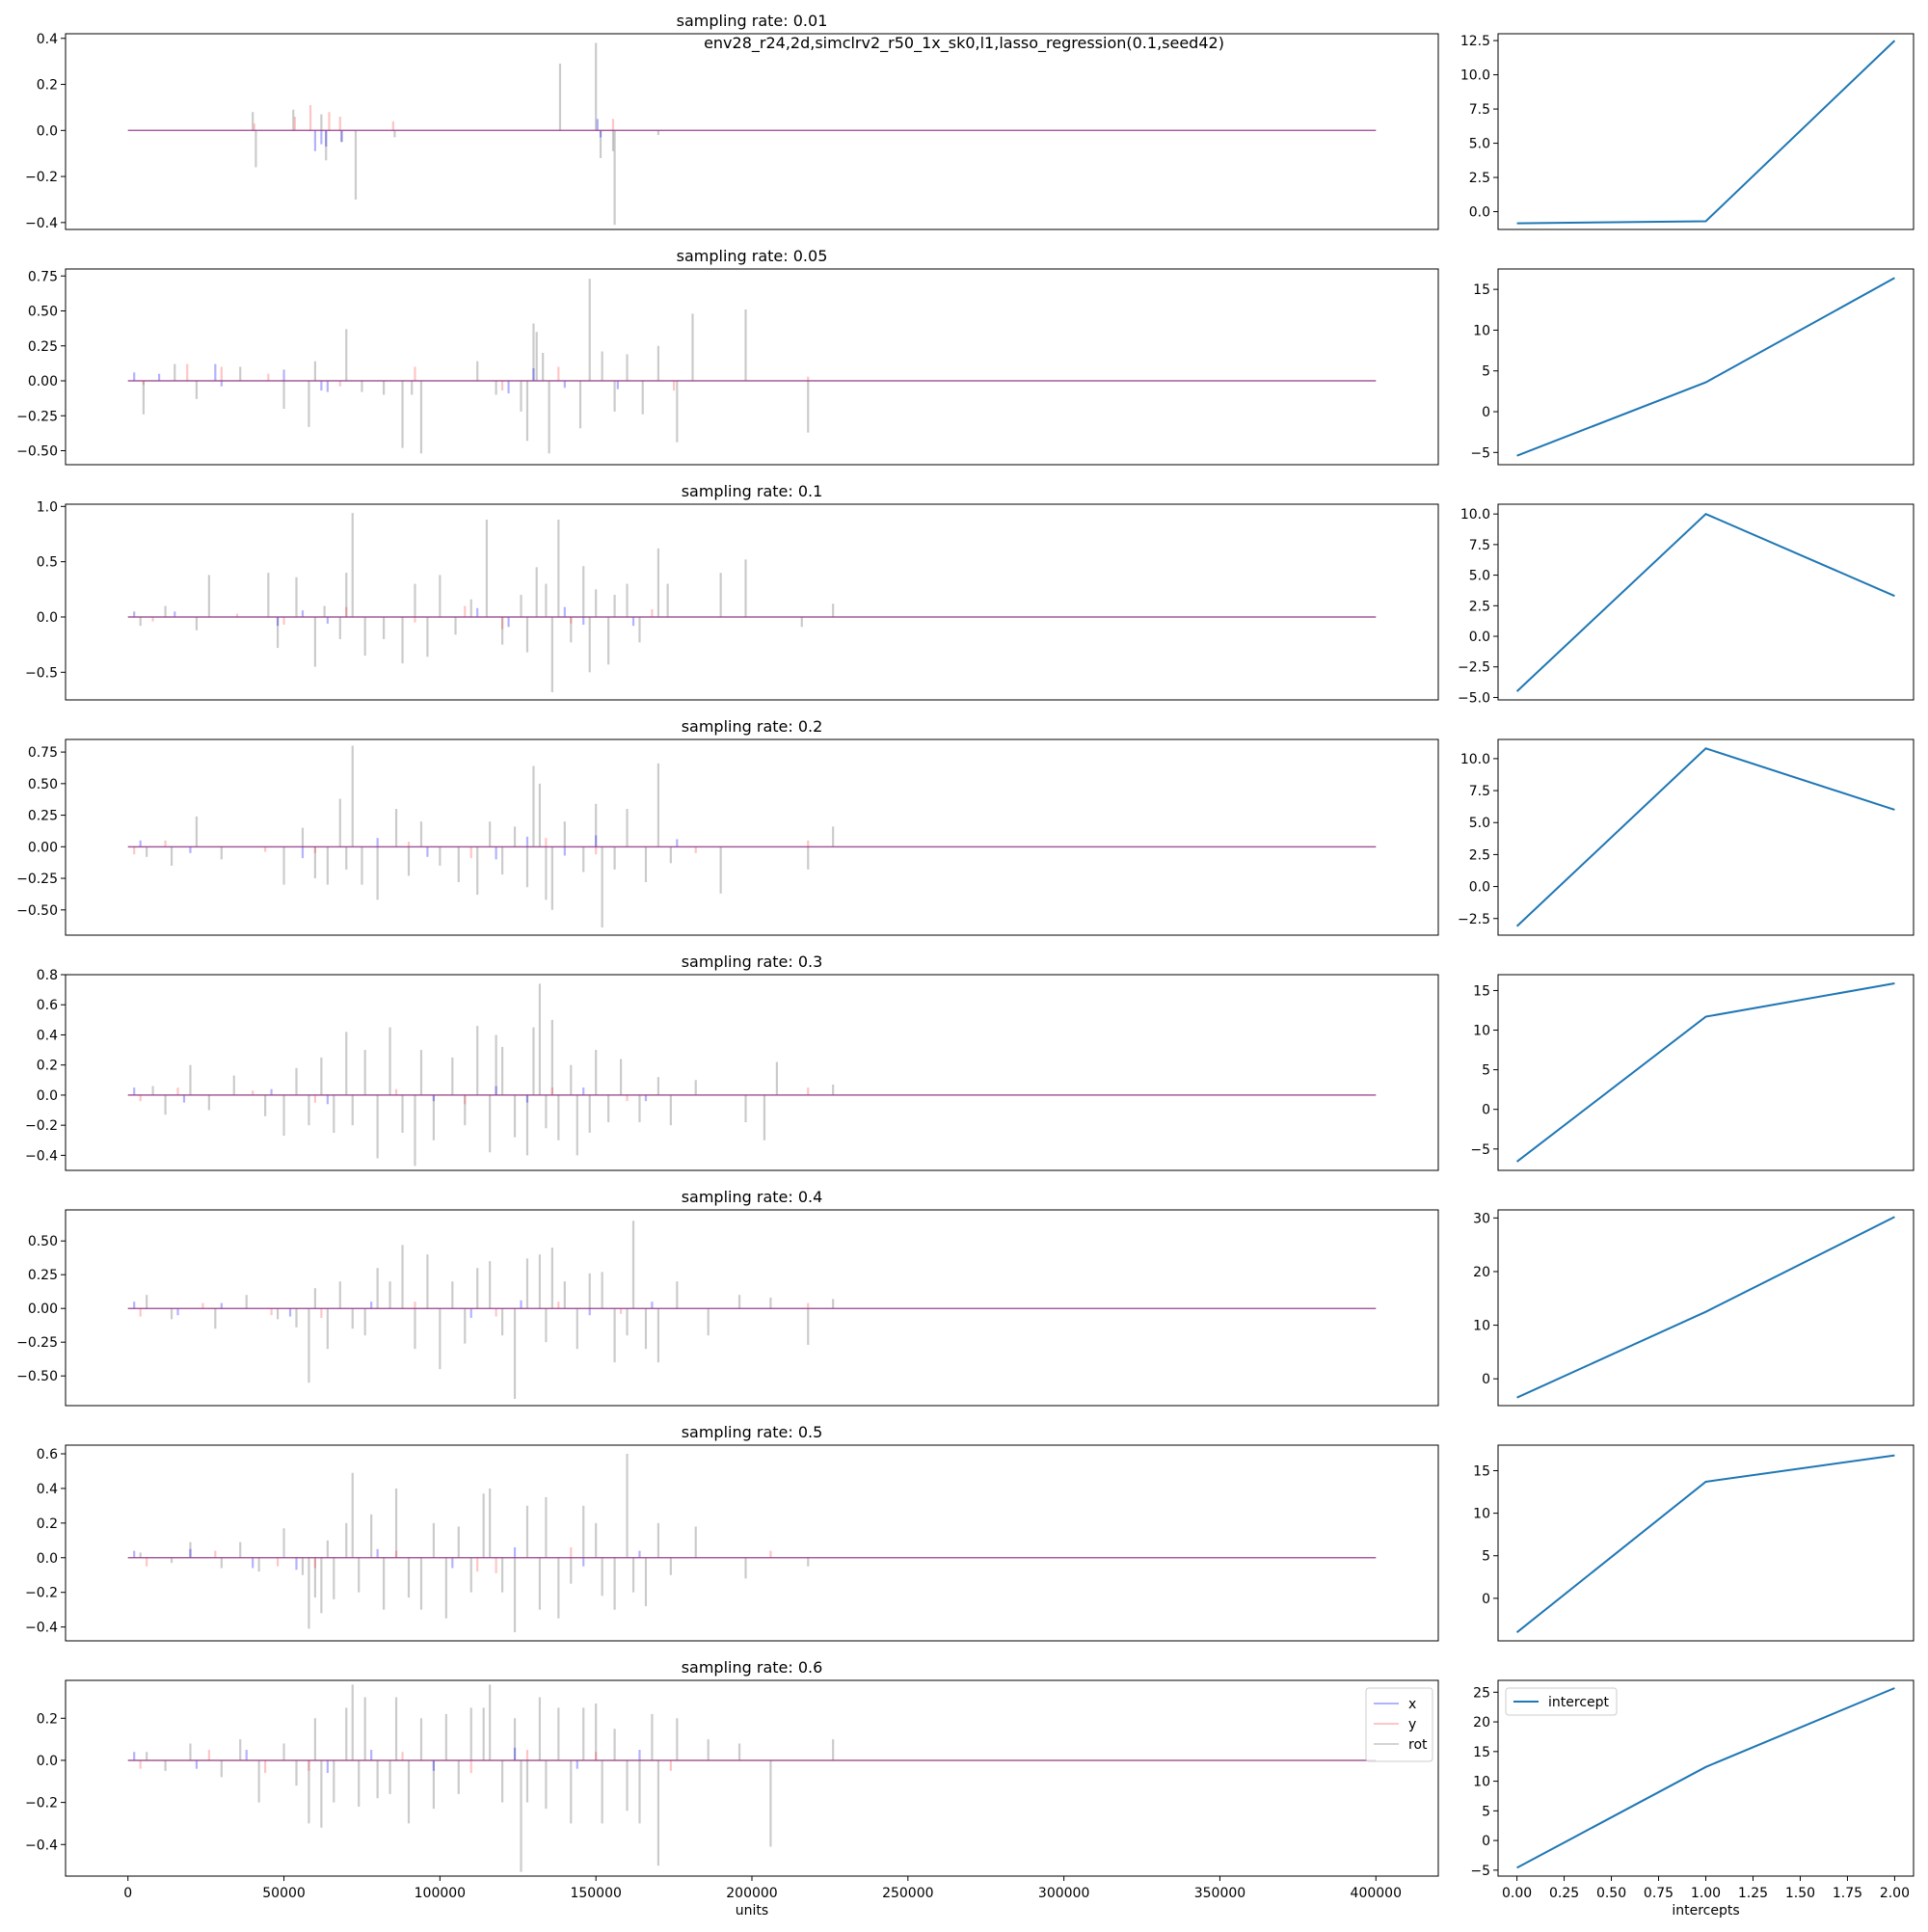 The height and width of the screenshot is (1932, 1928). Describe the element at coordinates (1753, 1894) in the screenshot. I see `x-tick-label: 1.25` at that location.